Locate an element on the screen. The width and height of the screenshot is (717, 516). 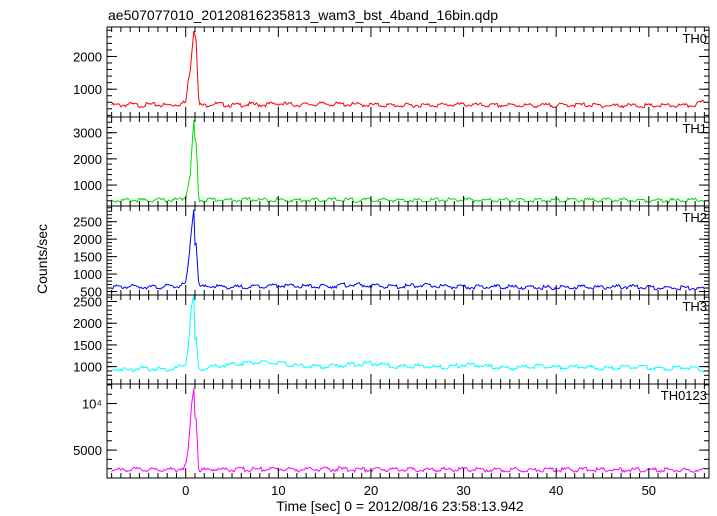
series-line-th1 is located at coordinates (408, 162).